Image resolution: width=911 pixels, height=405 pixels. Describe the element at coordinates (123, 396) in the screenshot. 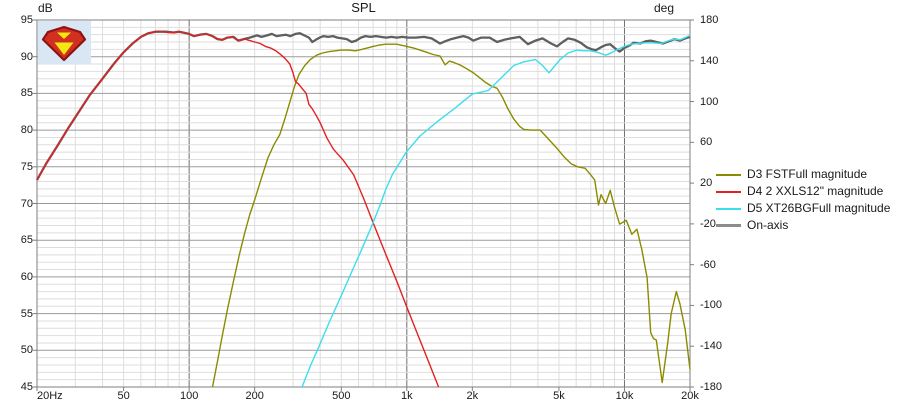

I see `x-tick-50: 50` at that location.